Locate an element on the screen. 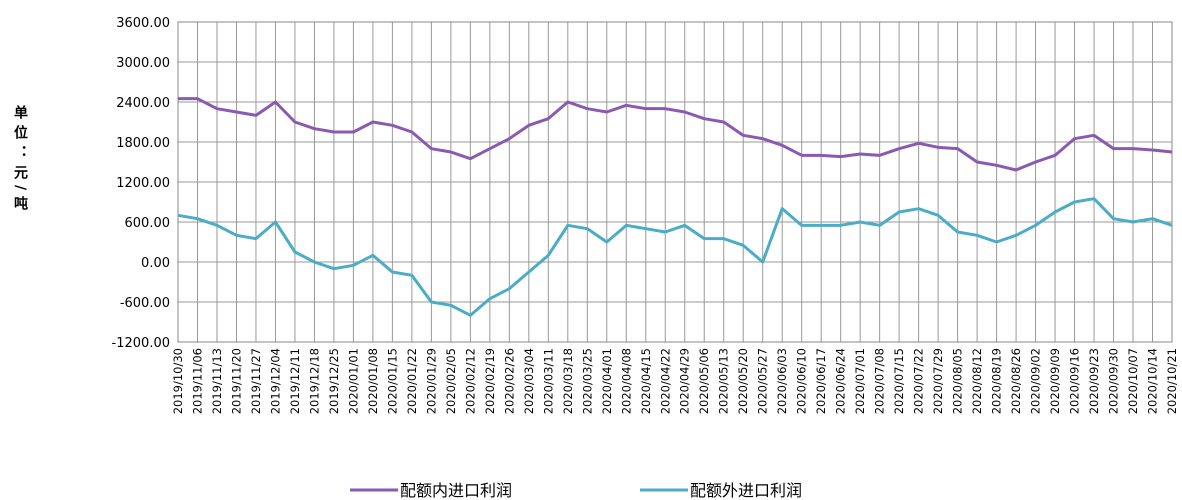  x-tick-label: 2020/09/23 is located at coordinates (1094, 381).